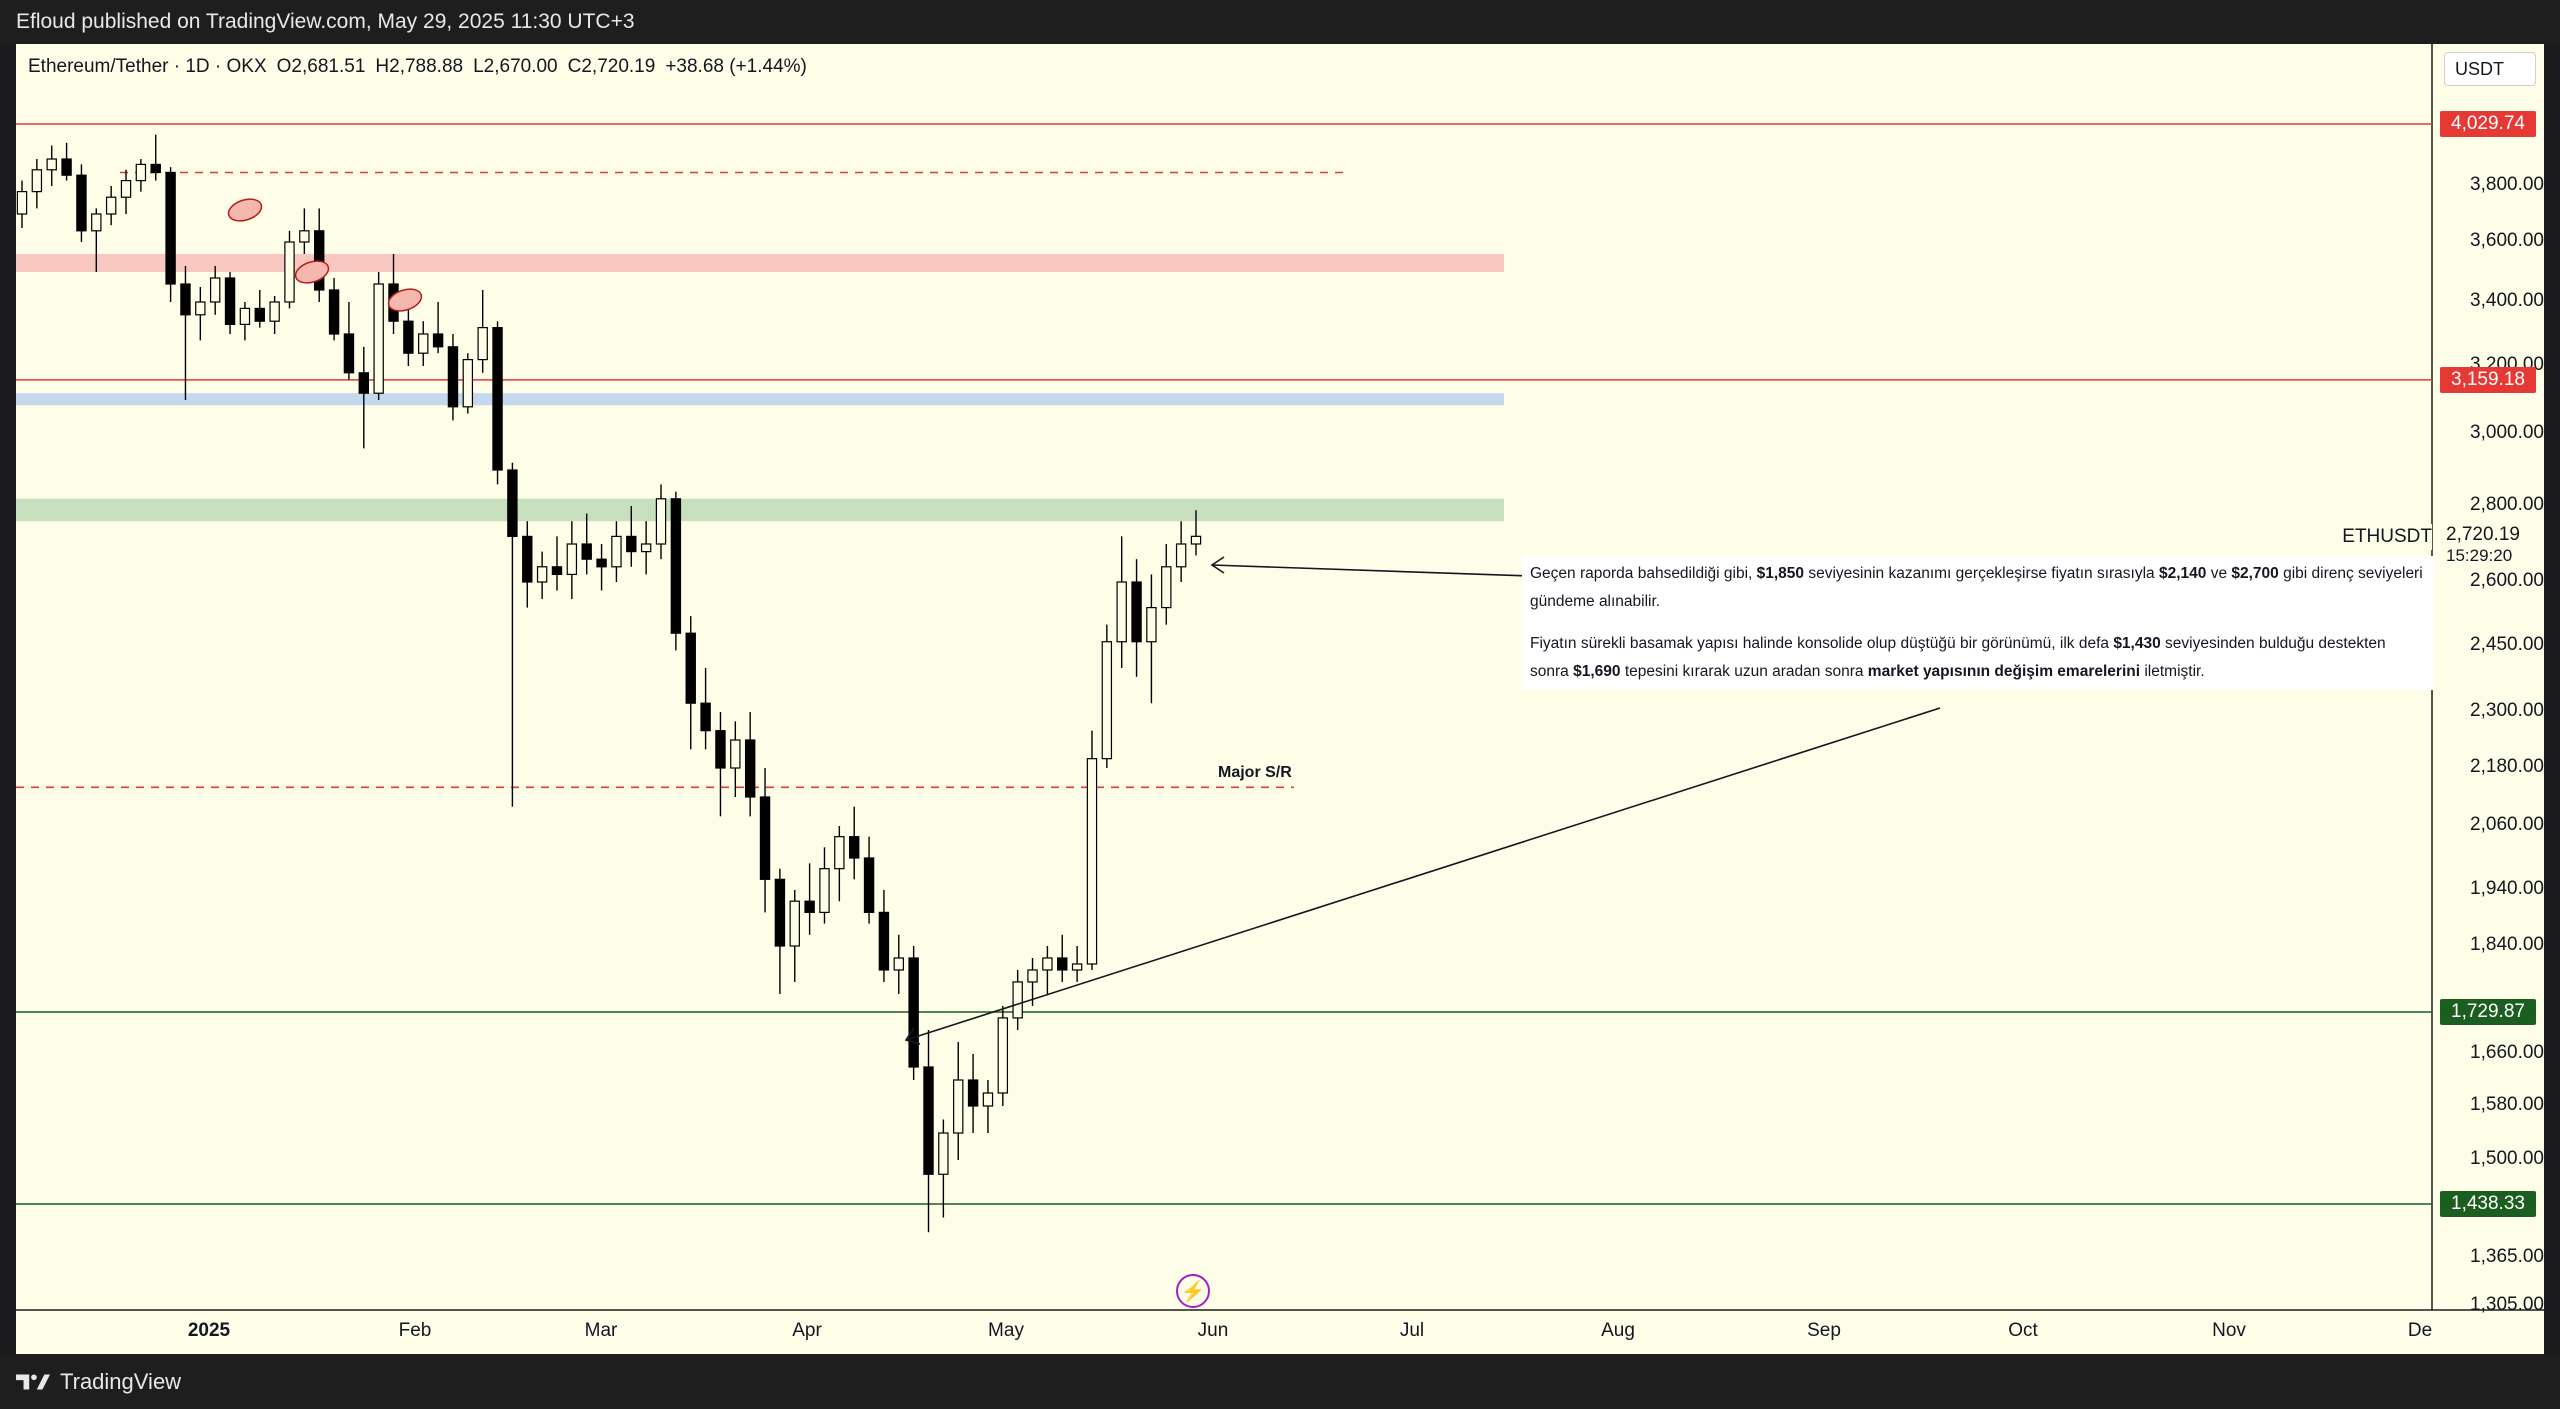  I want to click on zone-green, so click(760, 510).